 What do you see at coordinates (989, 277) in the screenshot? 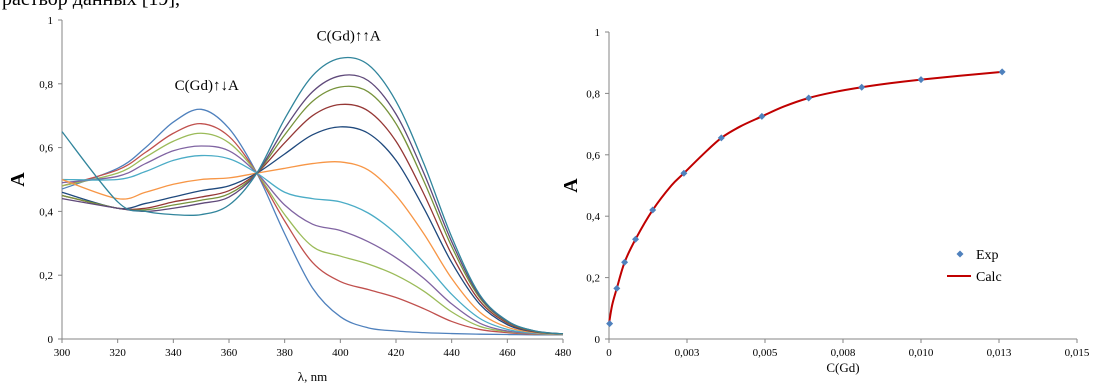
I see `legend-calc-label: Calc` at bounding box center [989, 277].